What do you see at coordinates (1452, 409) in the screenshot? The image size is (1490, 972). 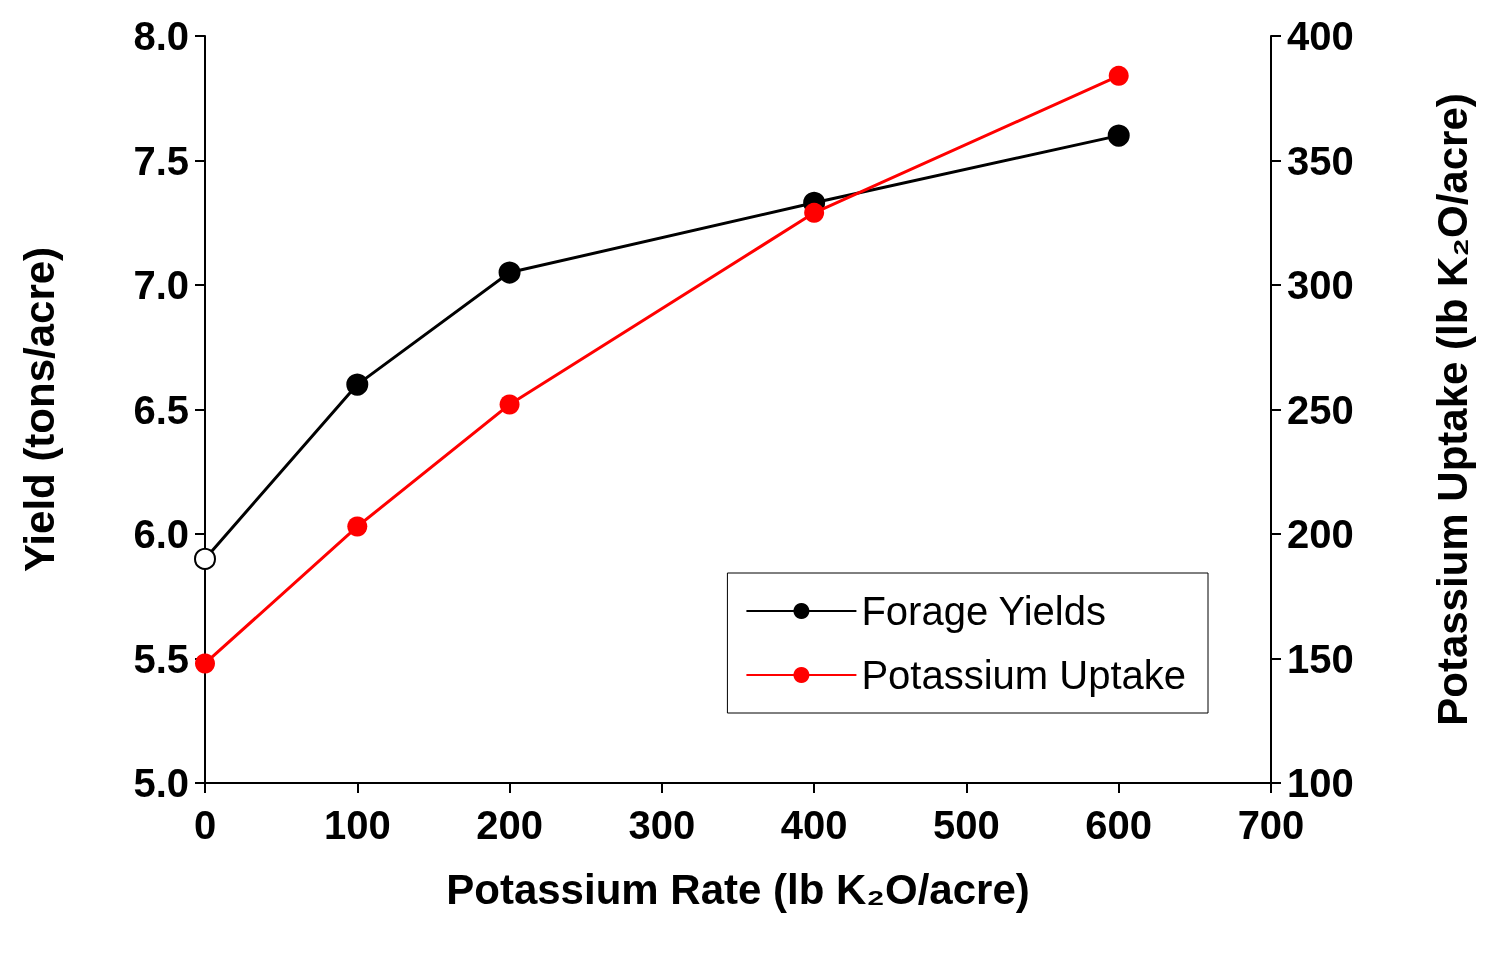 I see `y2-axis-title: Potassium Uptake (lb K₂O/acre)` at bounding box center [1452, 409].